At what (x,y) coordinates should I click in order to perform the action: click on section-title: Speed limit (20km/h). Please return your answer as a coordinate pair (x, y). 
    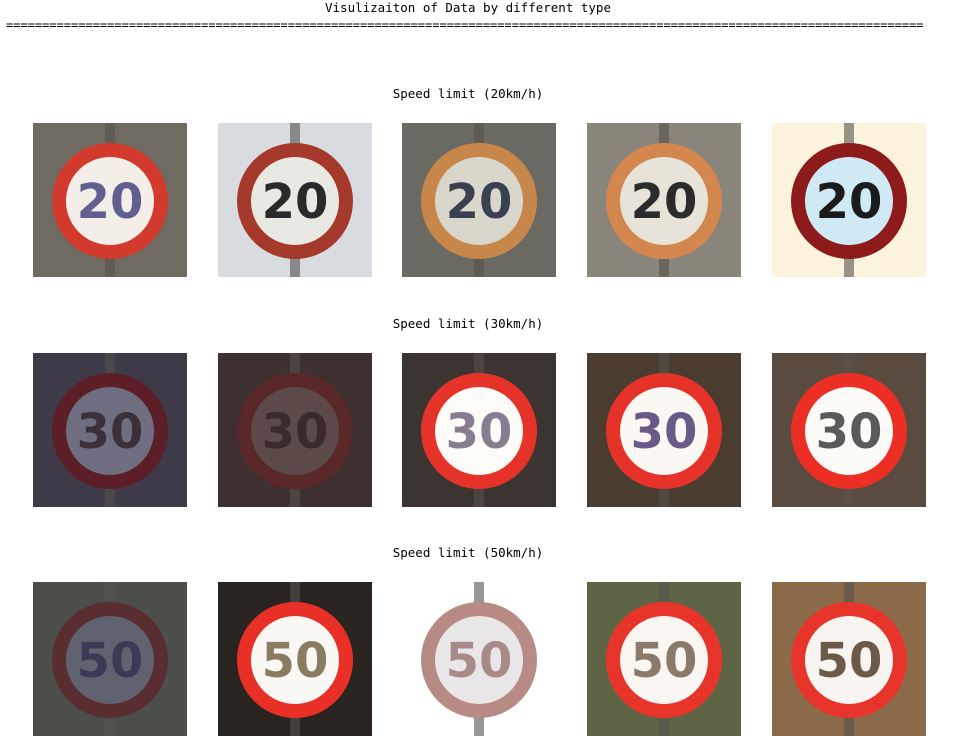
    Looking at the image, I should click on (468, 93).